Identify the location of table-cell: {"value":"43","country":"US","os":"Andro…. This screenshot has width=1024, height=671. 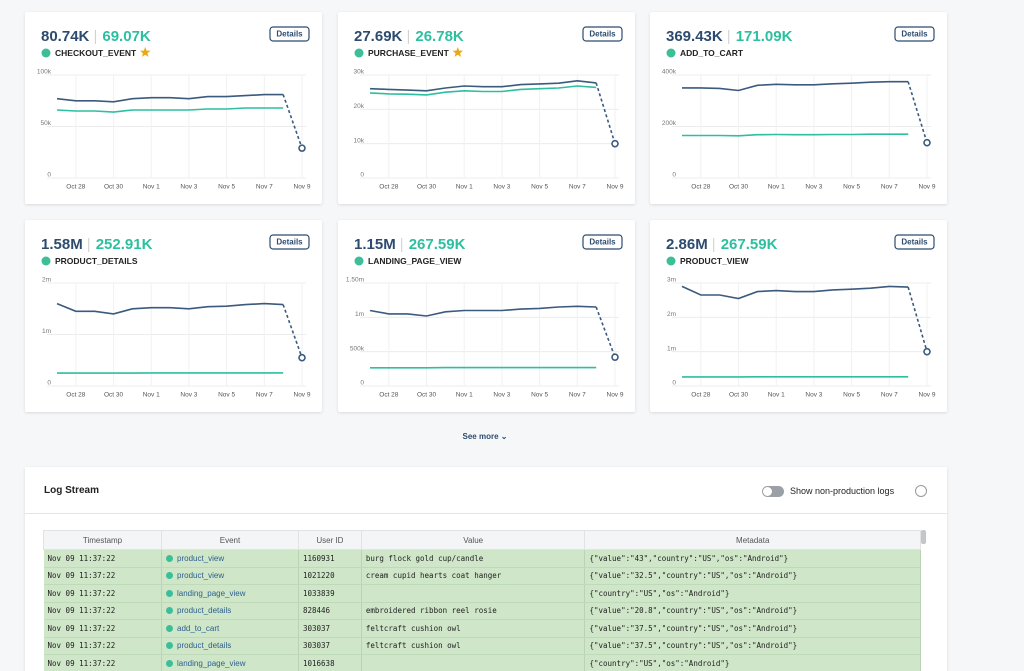
(752, 558).